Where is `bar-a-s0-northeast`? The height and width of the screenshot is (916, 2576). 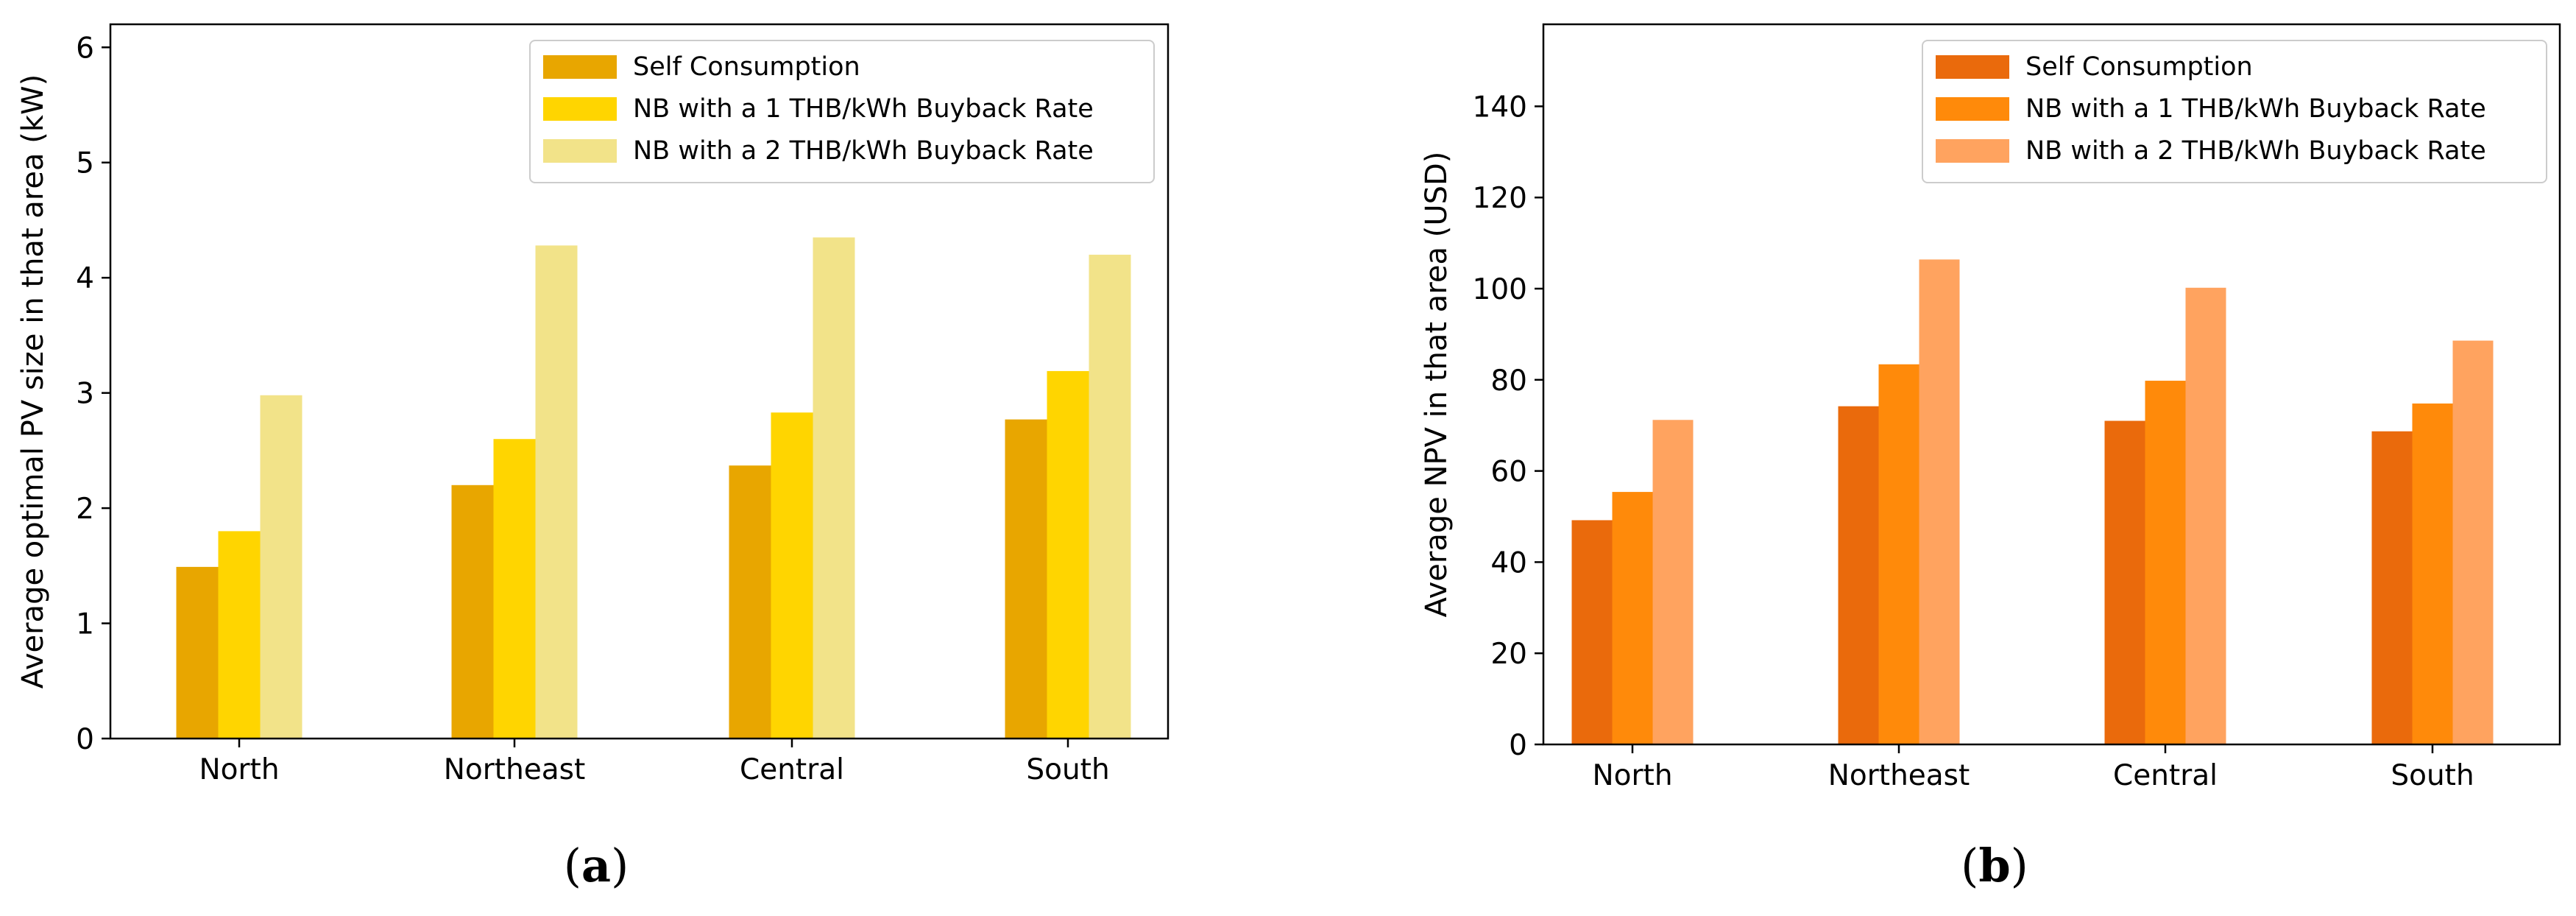
bar-a-s0-northeast is located at coordinates (472, 612).